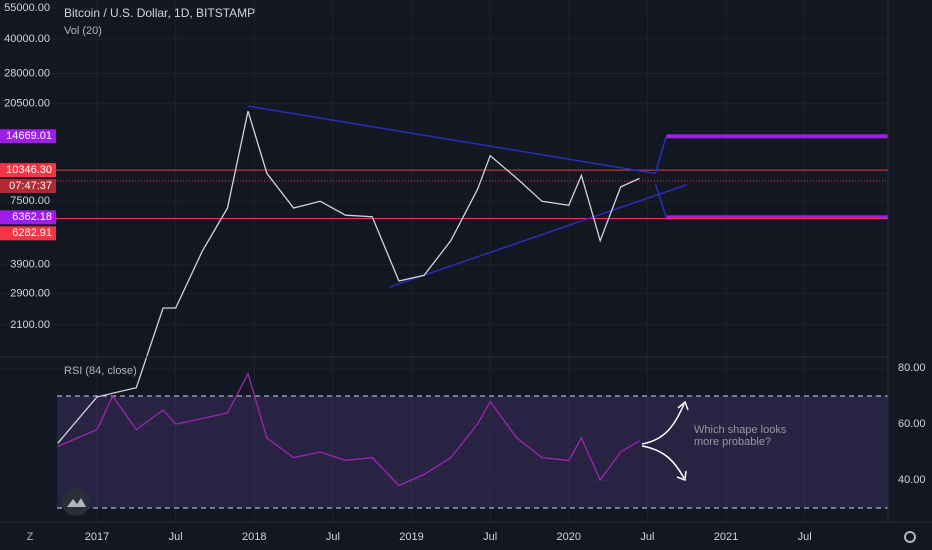 This screenshot has width=932, height=550. I want to click on y-tick-label: 55000.00, so click(27, 8).